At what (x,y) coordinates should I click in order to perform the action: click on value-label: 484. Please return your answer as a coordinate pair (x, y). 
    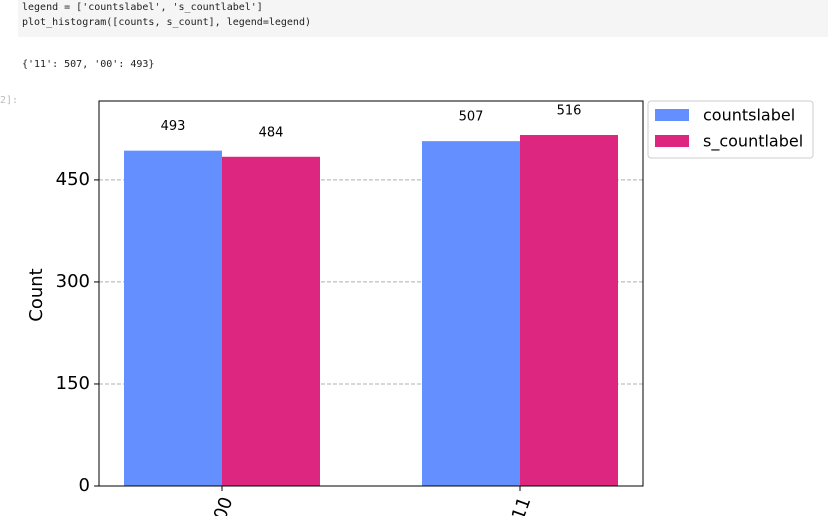
    Looking at the image, I should click on (271, 132).